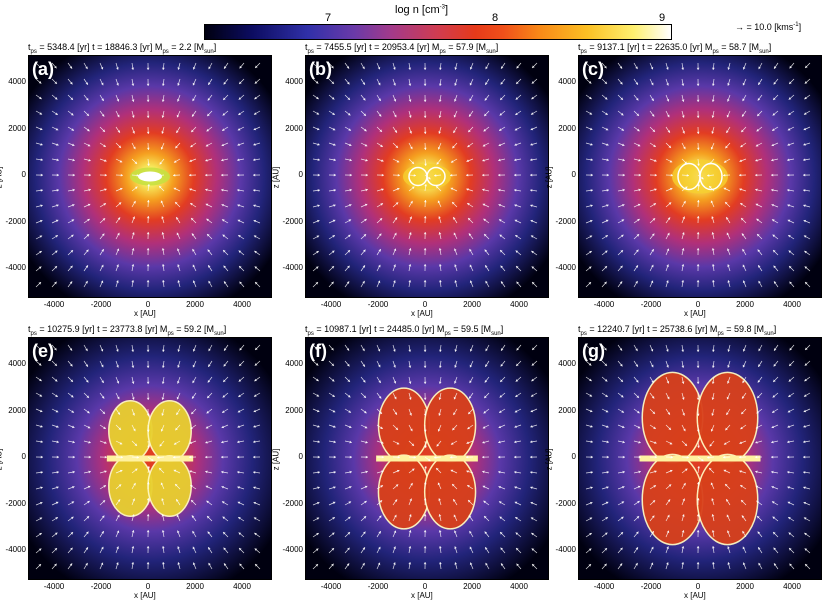  I want to click on msun-sub: sun, so click(764, 51).